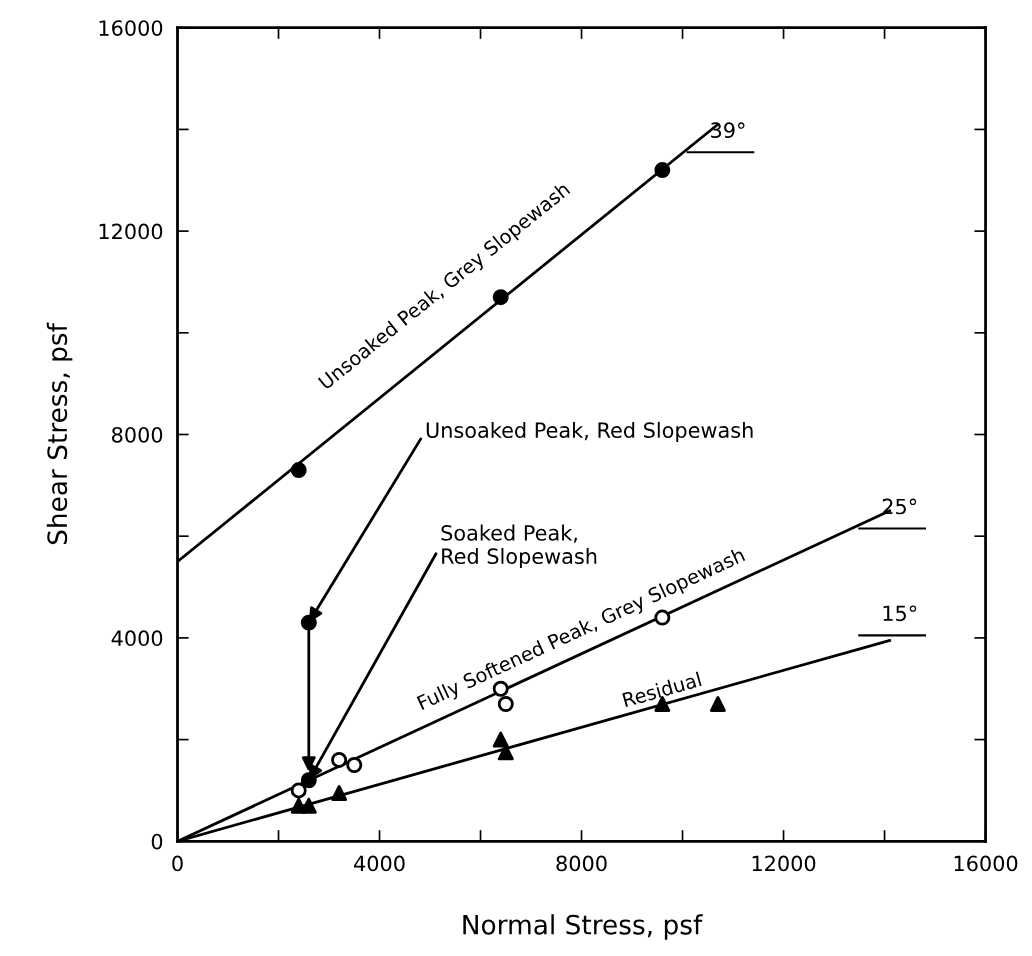  Describe the element at coordinates (583, 927) in the screenshot. I see `x-axis-title: Normal Stress, psf` at that location.